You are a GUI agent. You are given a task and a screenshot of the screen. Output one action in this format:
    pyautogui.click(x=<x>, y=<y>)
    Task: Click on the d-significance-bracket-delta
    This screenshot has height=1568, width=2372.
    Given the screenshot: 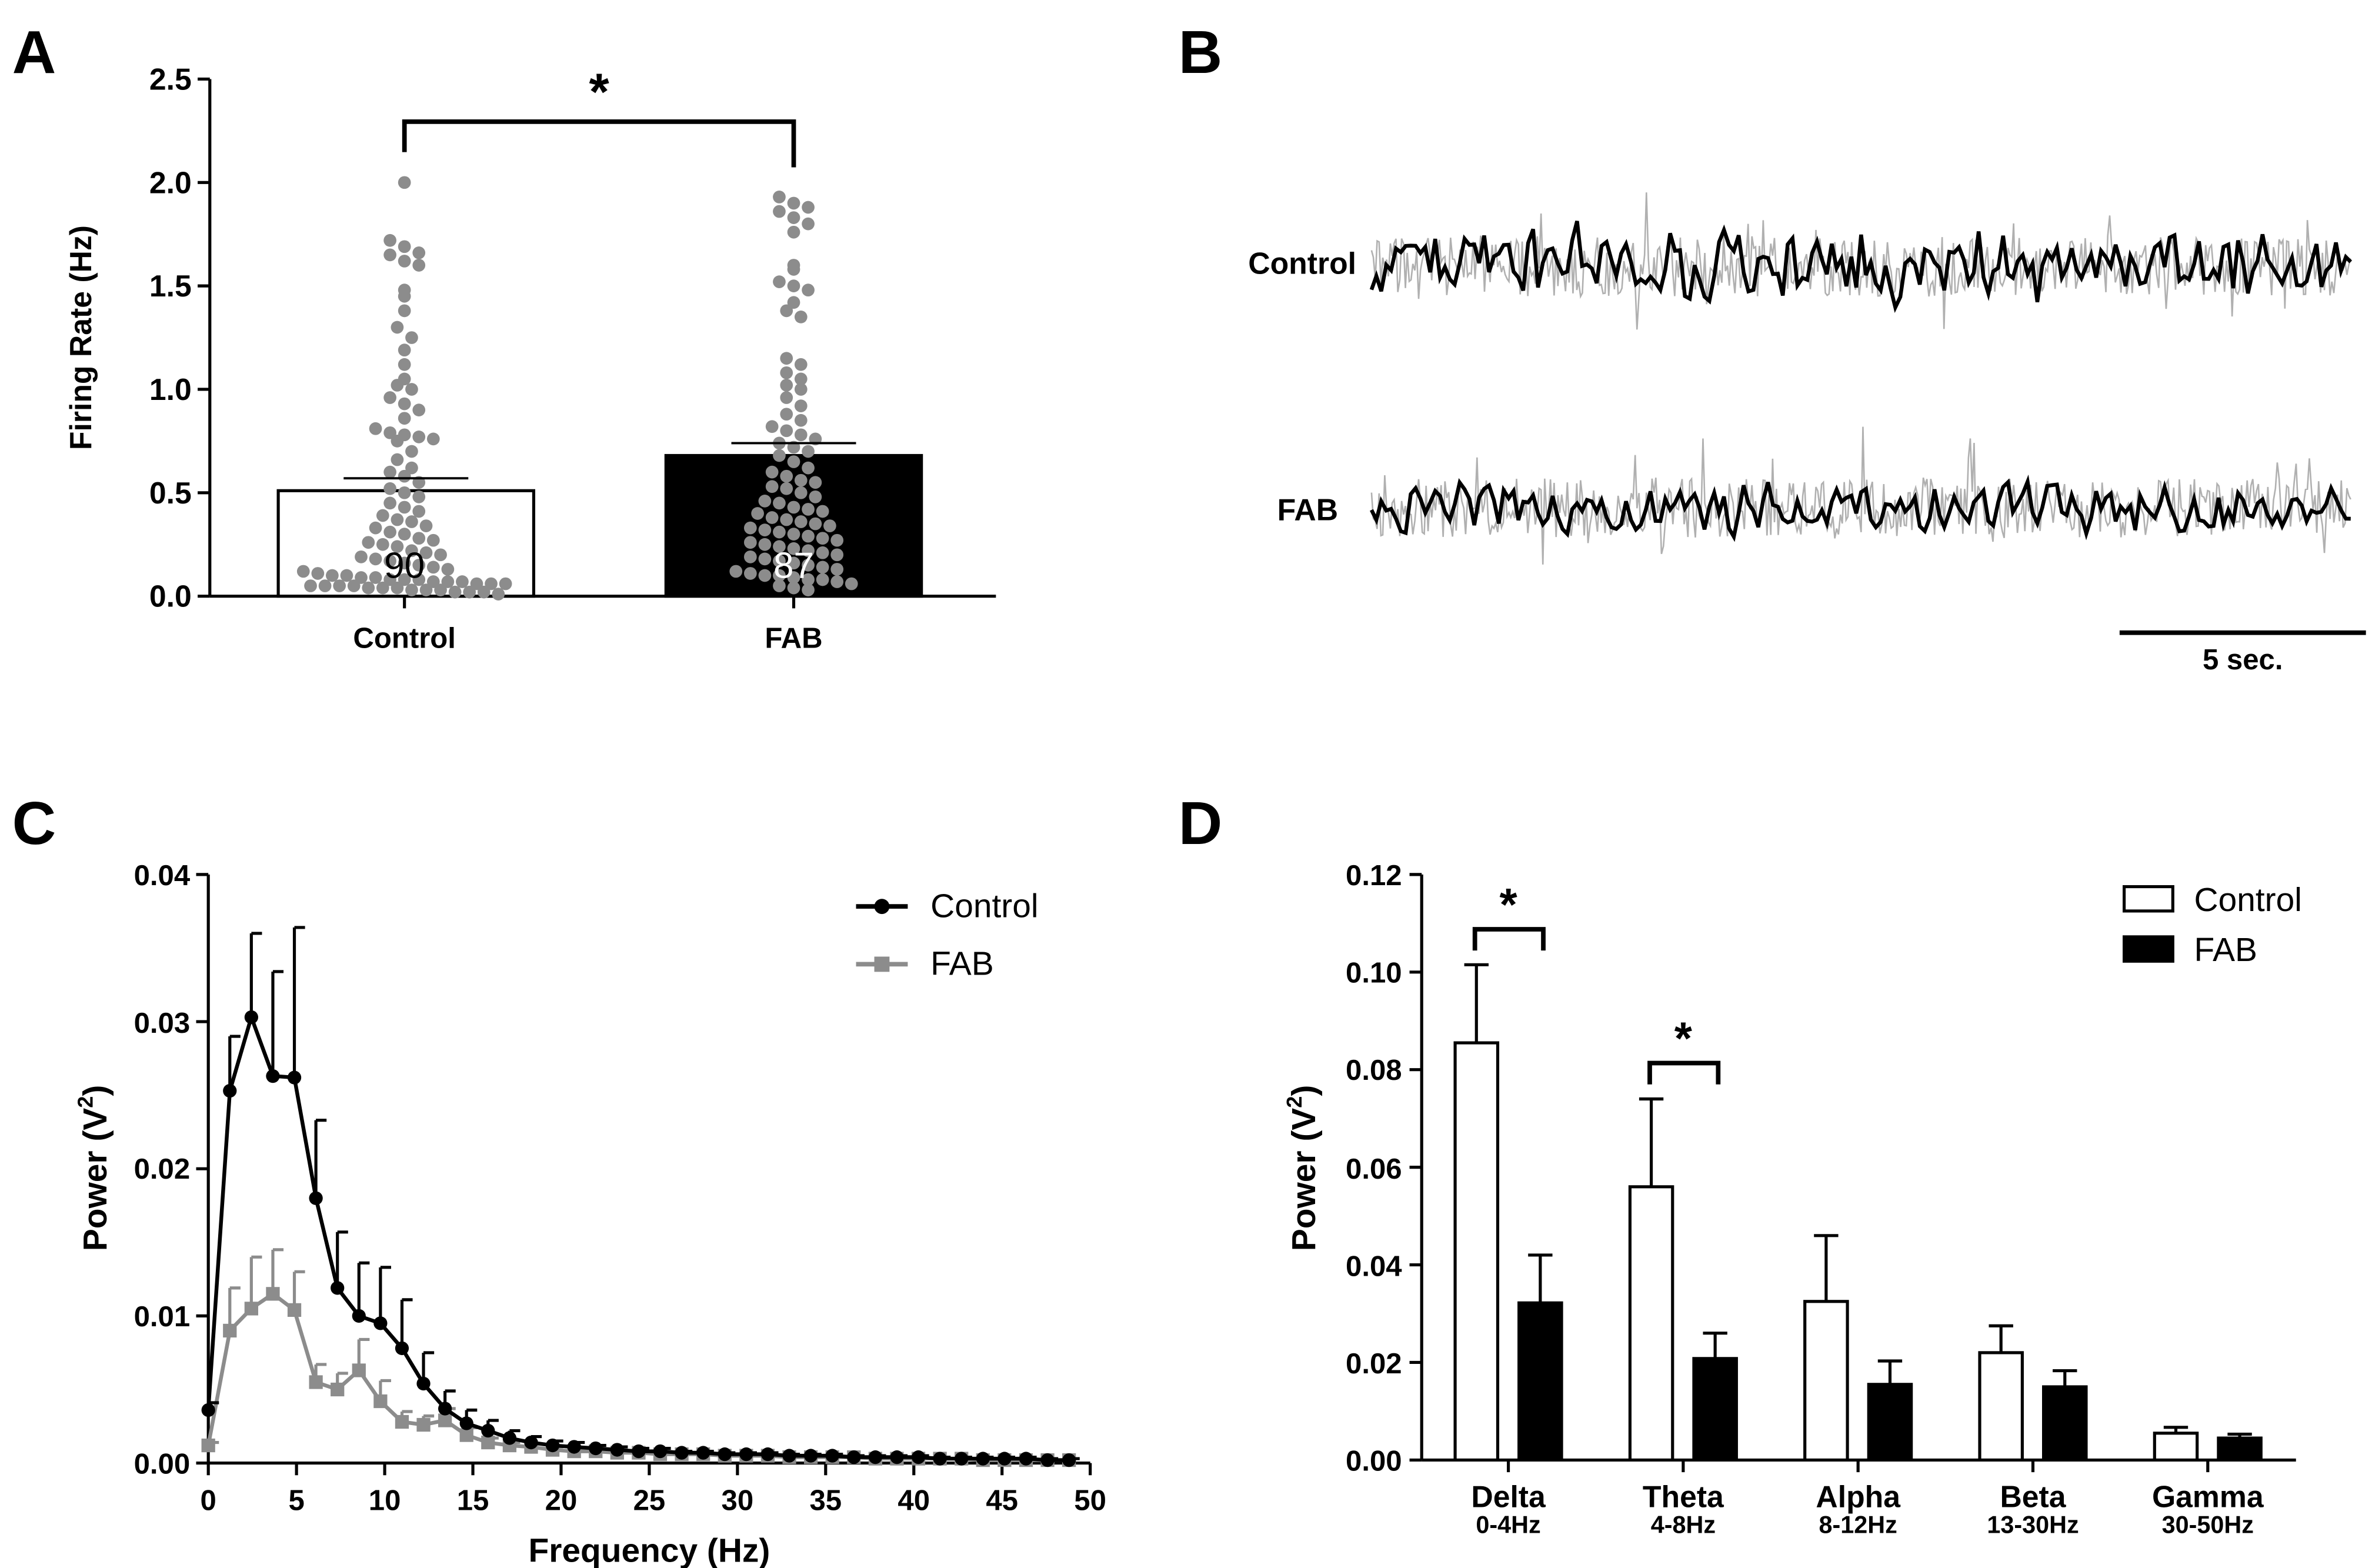 What is the action you would take?
    pyautogui.click(x=1509, y=939)
    